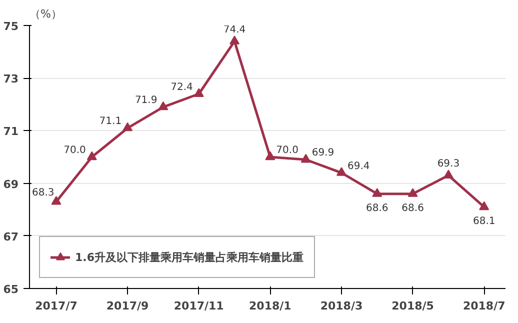 This screenshot has width=518, height=323. Describe the element at coordinates (181, 87) in the screenshot. I see `data-label: 72.4` at that location.